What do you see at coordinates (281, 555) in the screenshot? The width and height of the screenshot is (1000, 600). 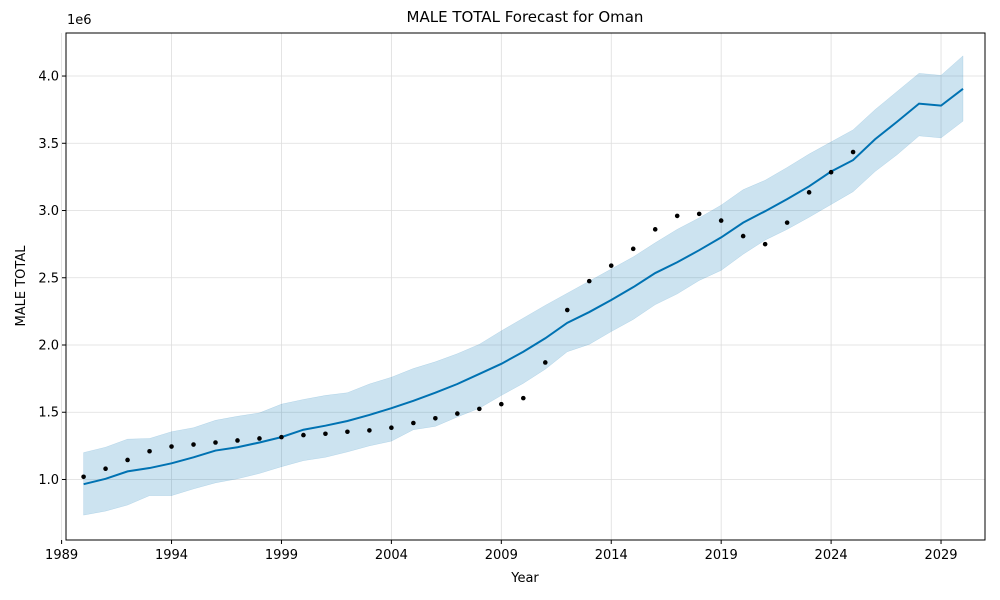 I see `x-tick-label: 1999` at bounding box center [281, 555].